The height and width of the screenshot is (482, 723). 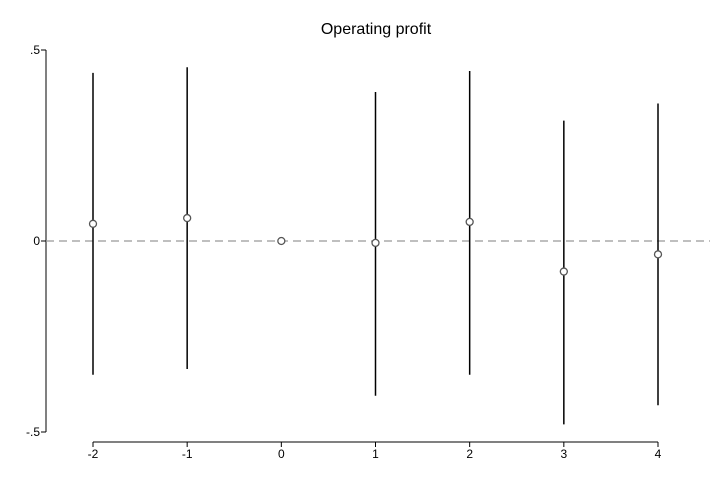 I want to click on x-tick-label: 1, so click(x=375, y=454).